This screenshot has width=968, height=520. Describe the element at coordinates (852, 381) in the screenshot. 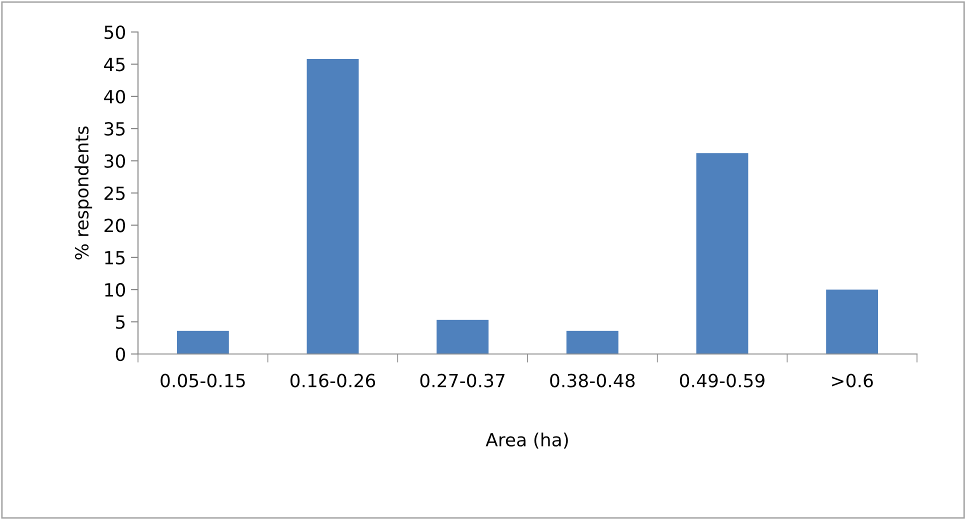

I see `x-tick-label: >0.6` at that location.